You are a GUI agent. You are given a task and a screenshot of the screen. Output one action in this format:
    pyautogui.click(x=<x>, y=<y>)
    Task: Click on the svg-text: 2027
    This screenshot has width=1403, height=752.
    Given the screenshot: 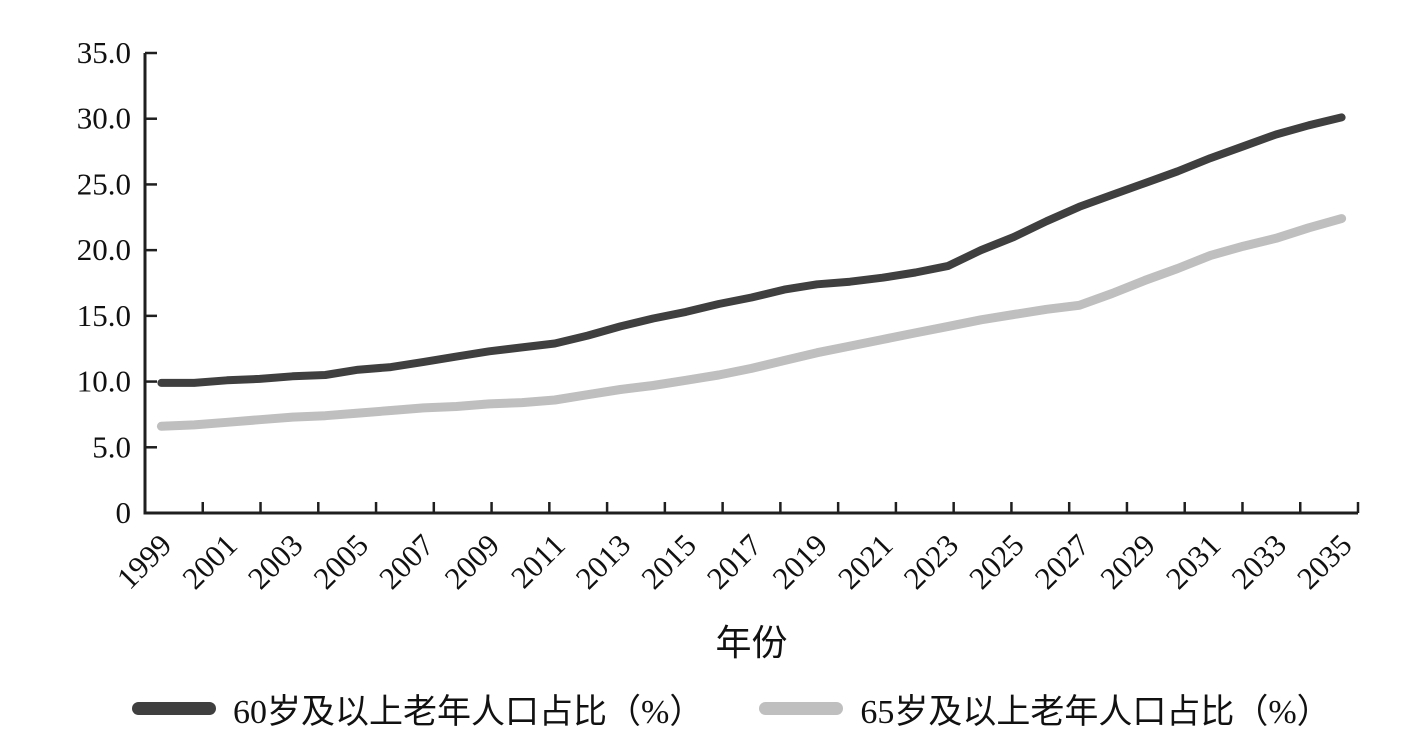 What is the action you would take?
    pyautogui.click(x=1062, y=561)
    